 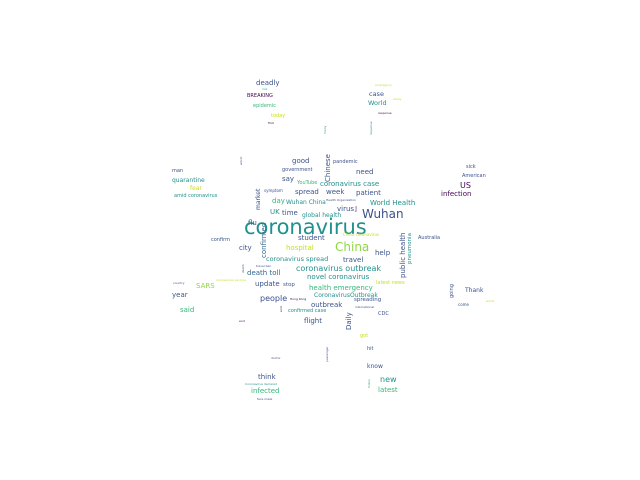 What do you see at coordinates (261, 384) in the screenshot?
I see `word-coronavirus-declared: Coronavirus declared` at bounding box center [261, 384].